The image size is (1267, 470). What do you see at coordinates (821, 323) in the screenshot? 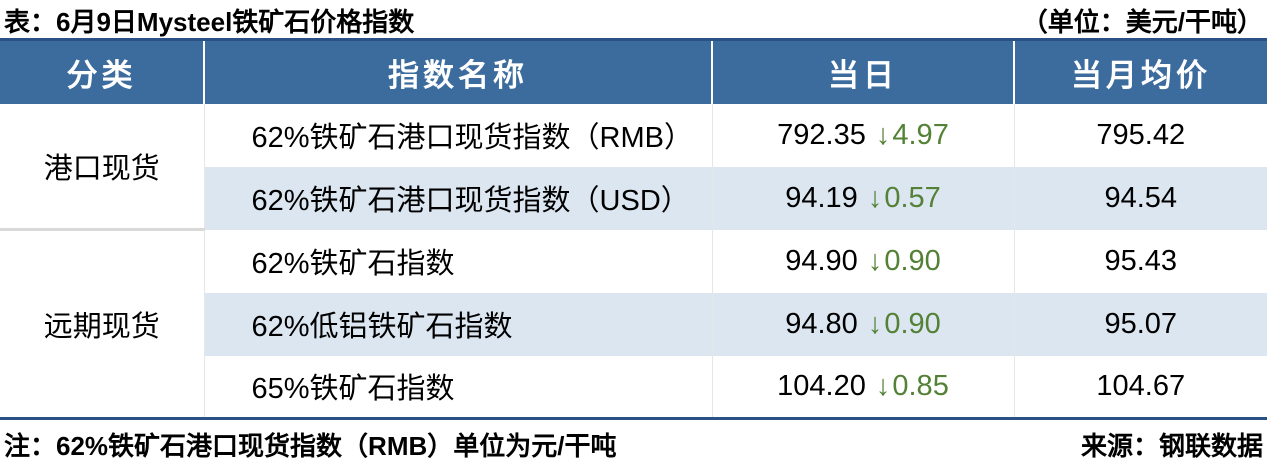
I see `today-value: 94.80` at bounding box center [821, 323].